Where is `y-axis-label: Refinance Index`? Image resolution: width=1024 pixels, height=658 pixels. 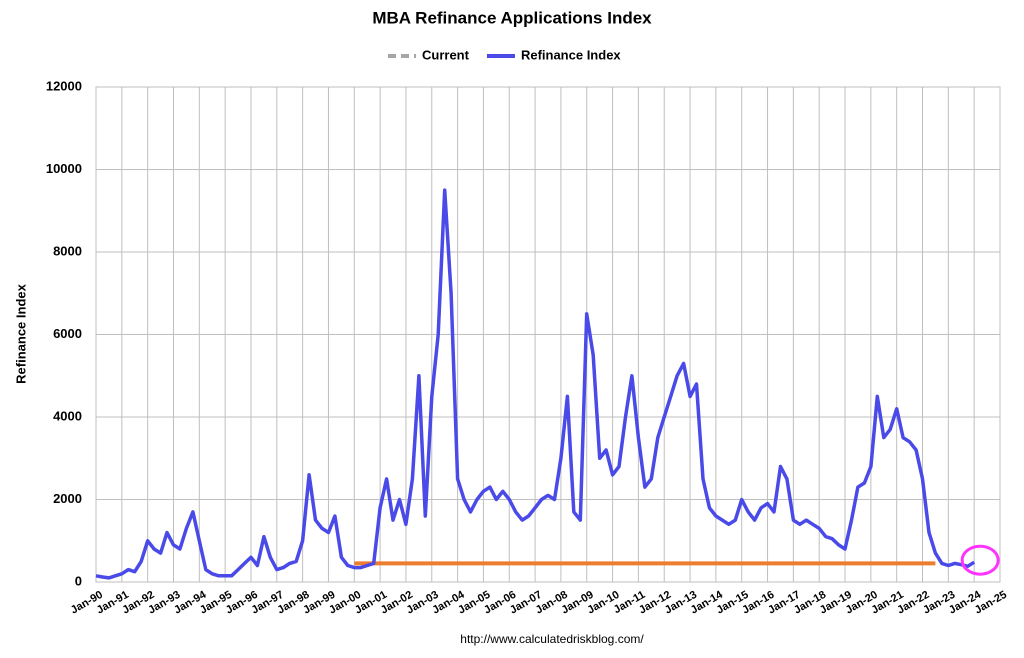
y-axis-label: Refinance Index is located at coordinates (20, 333).